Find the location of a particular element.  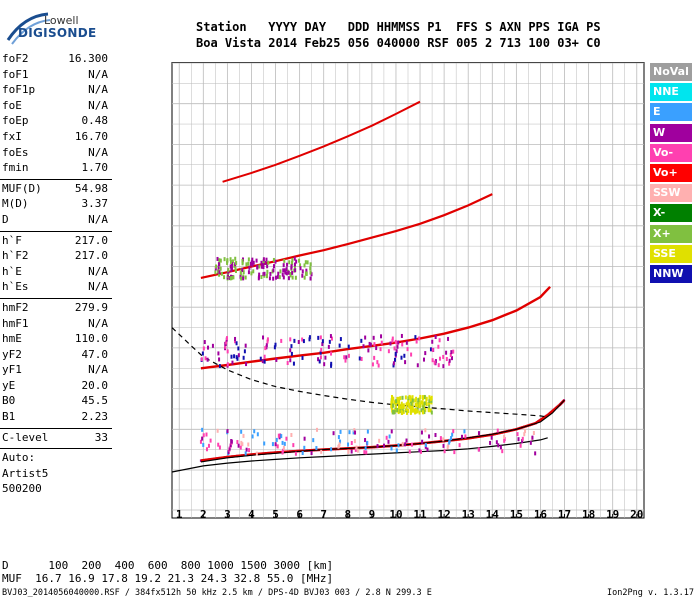

param-row: hmE 110.0 is located at coordinates (56, 340).